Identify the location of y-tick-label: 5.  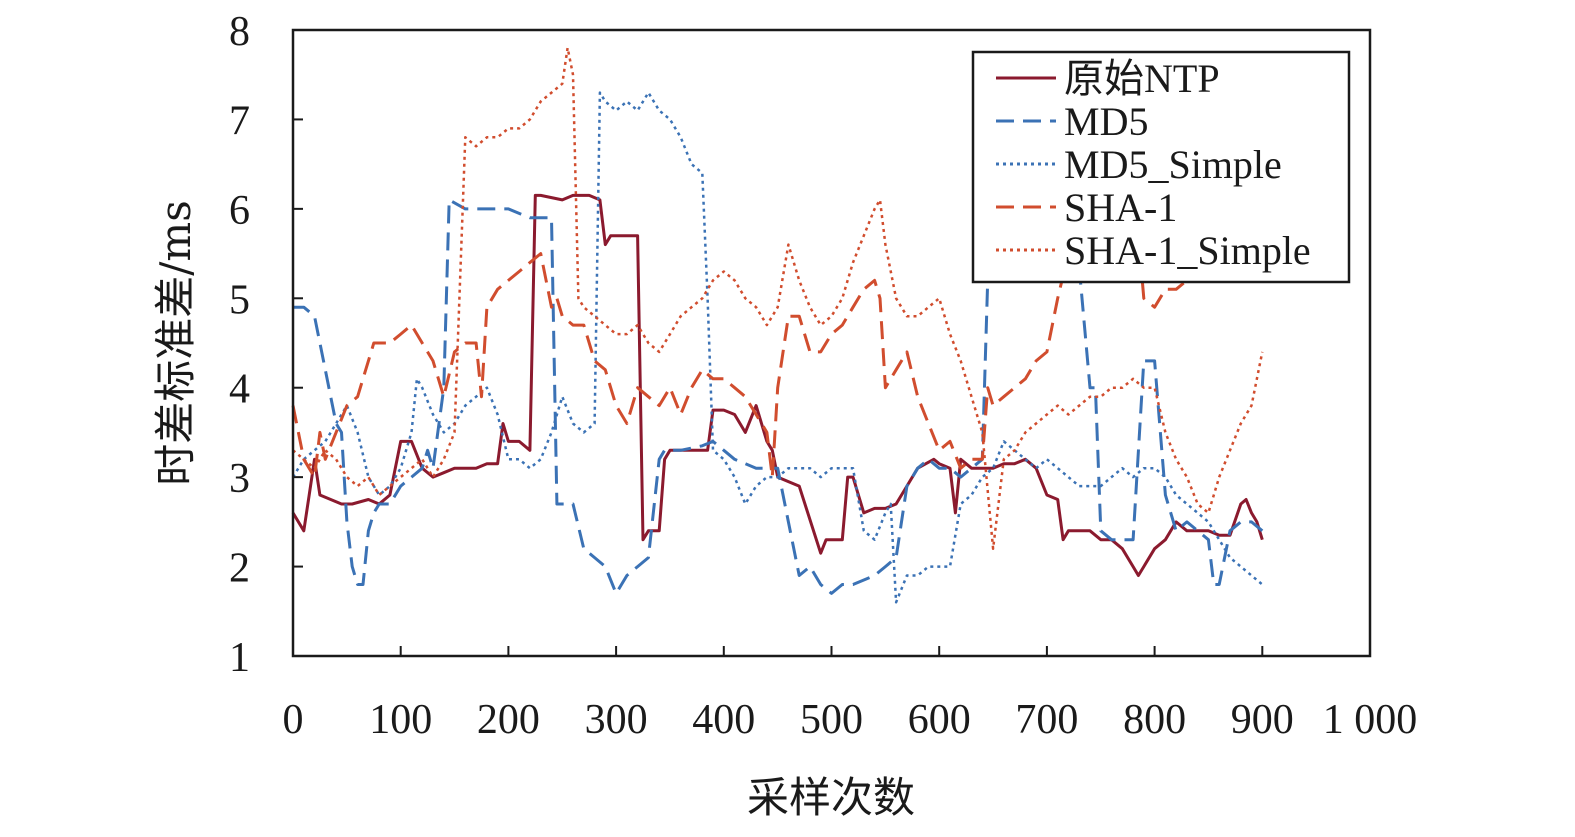
(239, 300).